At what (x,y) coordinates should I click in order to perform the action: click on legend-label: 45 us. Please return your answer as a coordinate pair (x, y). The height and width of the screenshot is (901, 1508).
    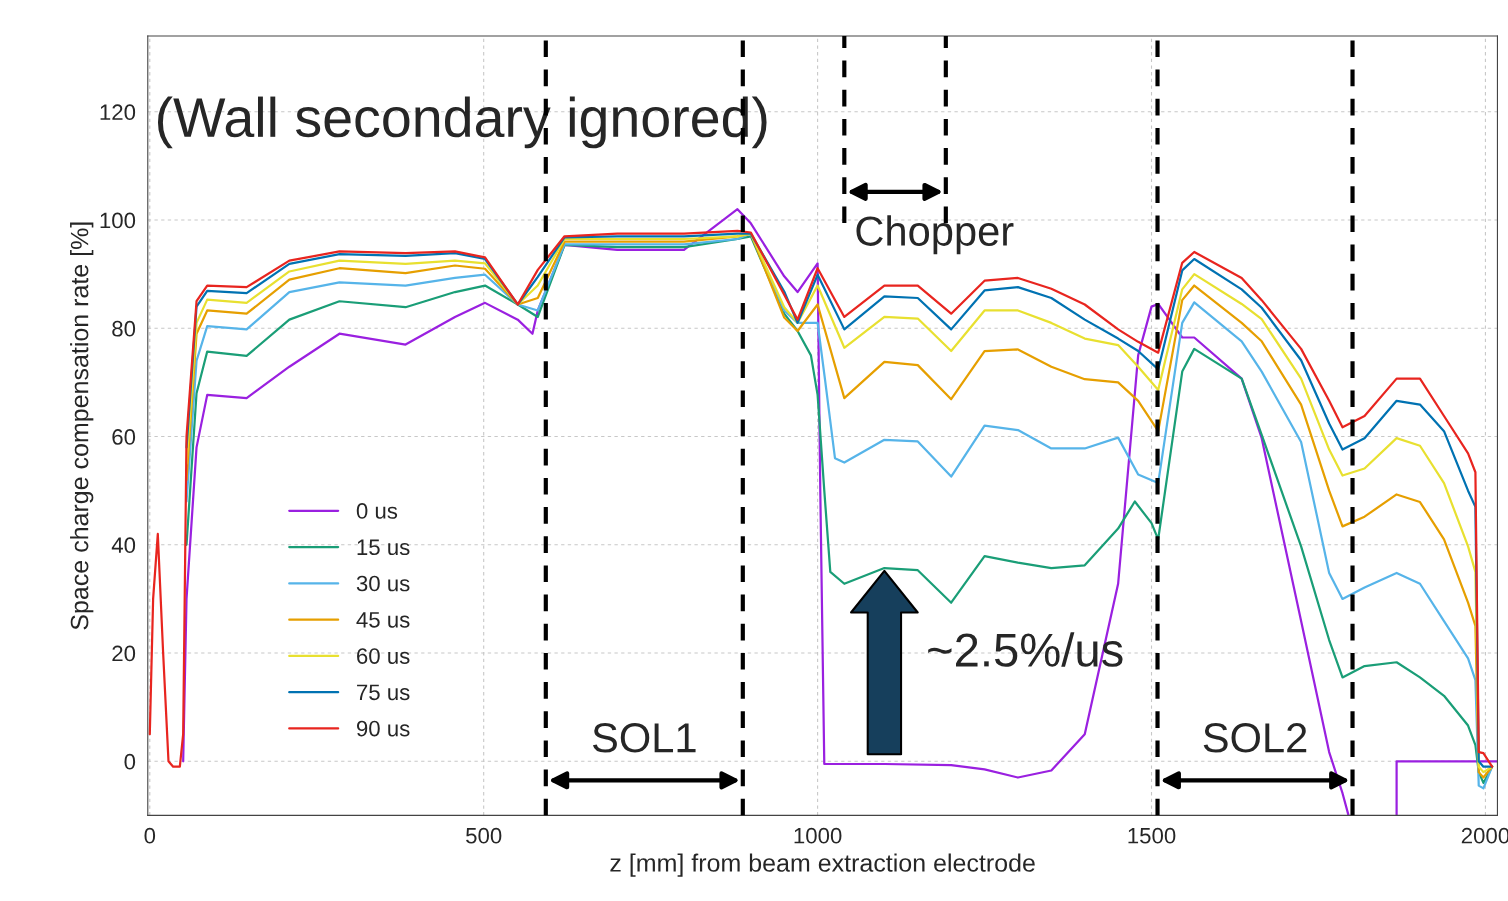
    Looking at the image, I should click on (383, 620).